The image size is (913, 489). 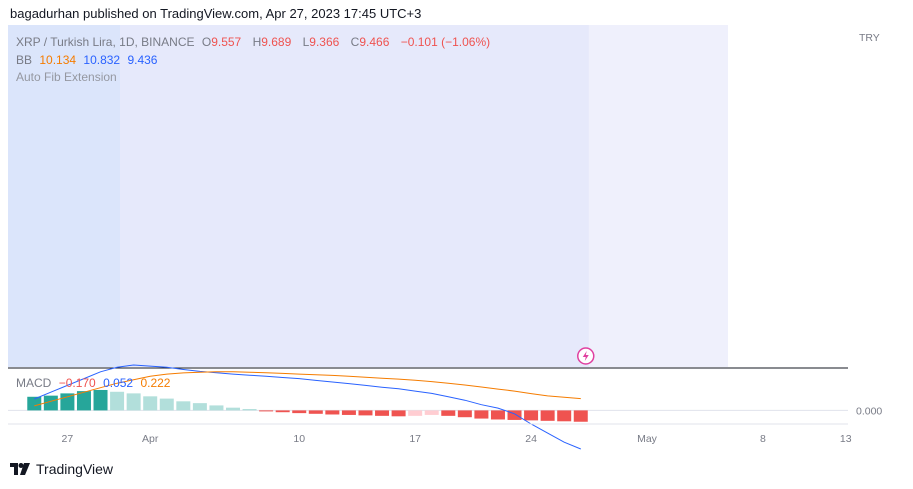 What do you see at coordinates (105, 42) in the screenshot?
I see `symbol-title: XRP / Turkish Lira, 1D, BINANCE` at bounding box center [105, 42].